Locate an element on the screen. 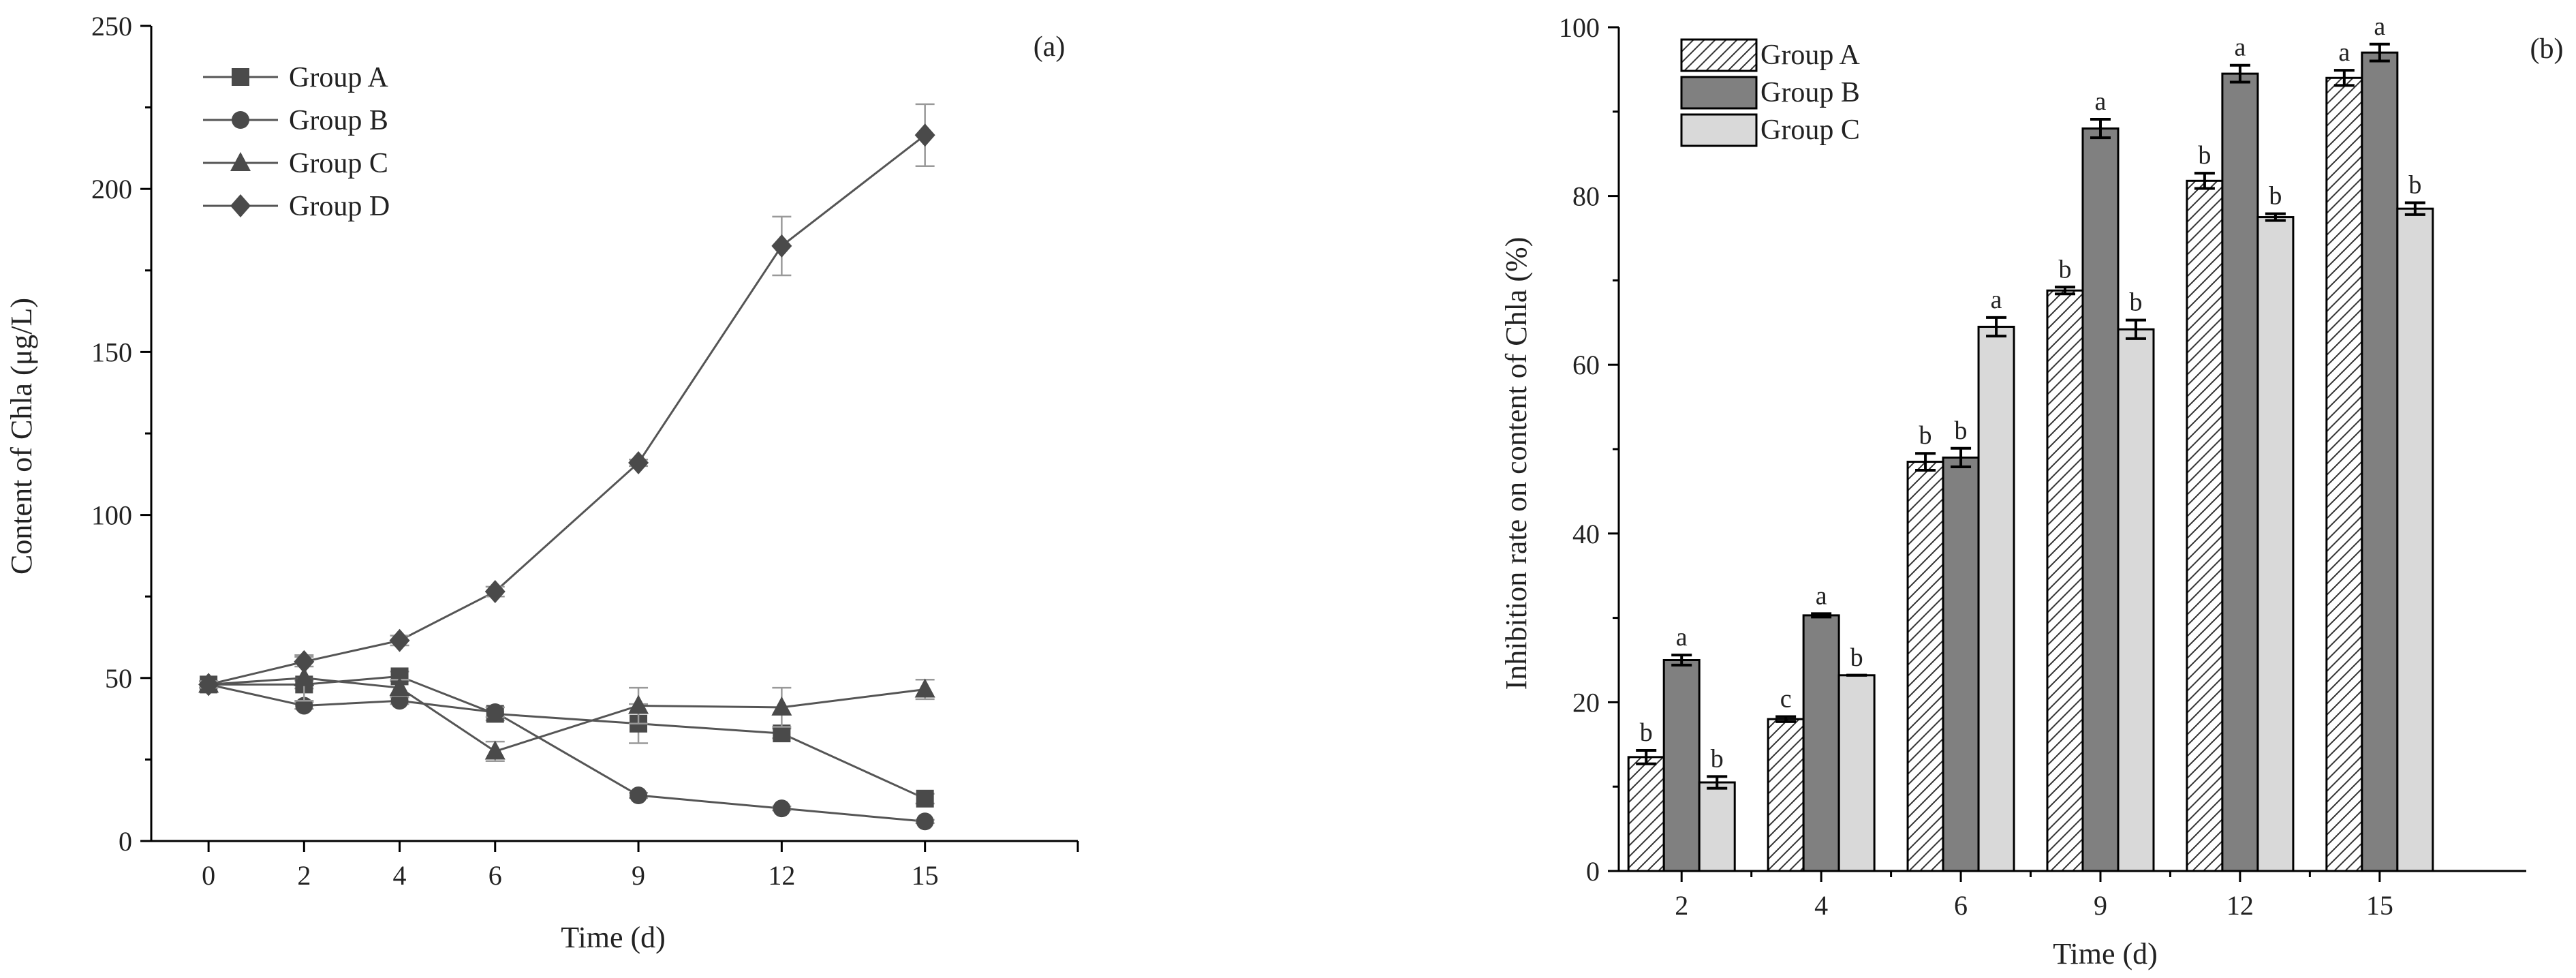  y-tick-label: 50 is located at coordinates (118, 678).